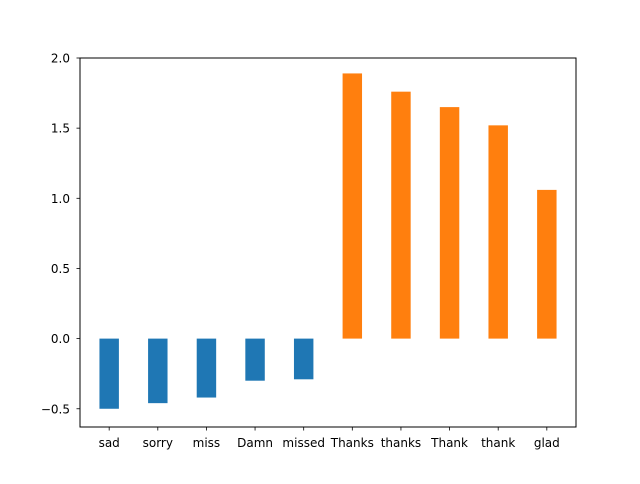 The image size is (640, 484). What do you see at coordinates (109, 373) in the screenshot?
I see `bar-sad` at bounding box center [109, 373].